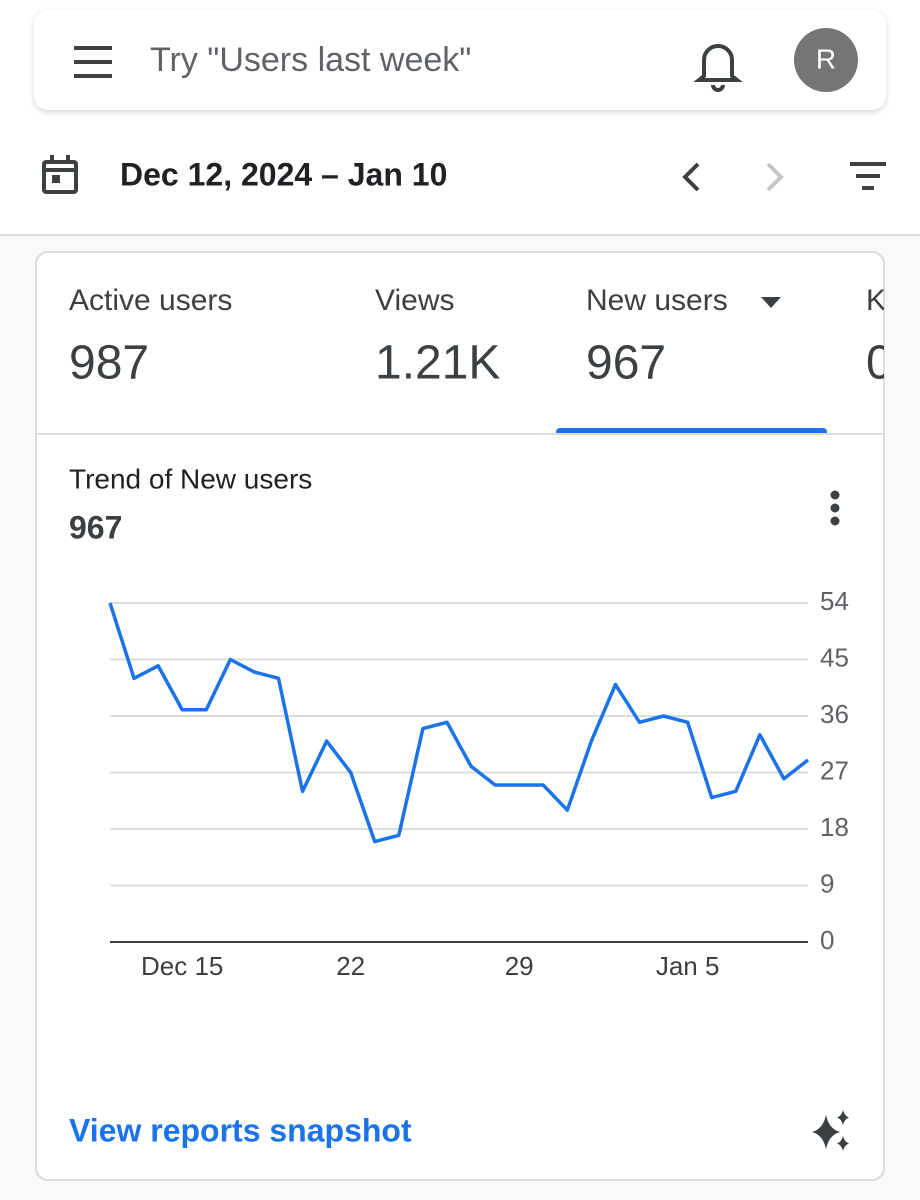  Describe the element at coordinates (310, 60) in the screenshot. I see `search-placeholder: Try "Users last week"` at that location.